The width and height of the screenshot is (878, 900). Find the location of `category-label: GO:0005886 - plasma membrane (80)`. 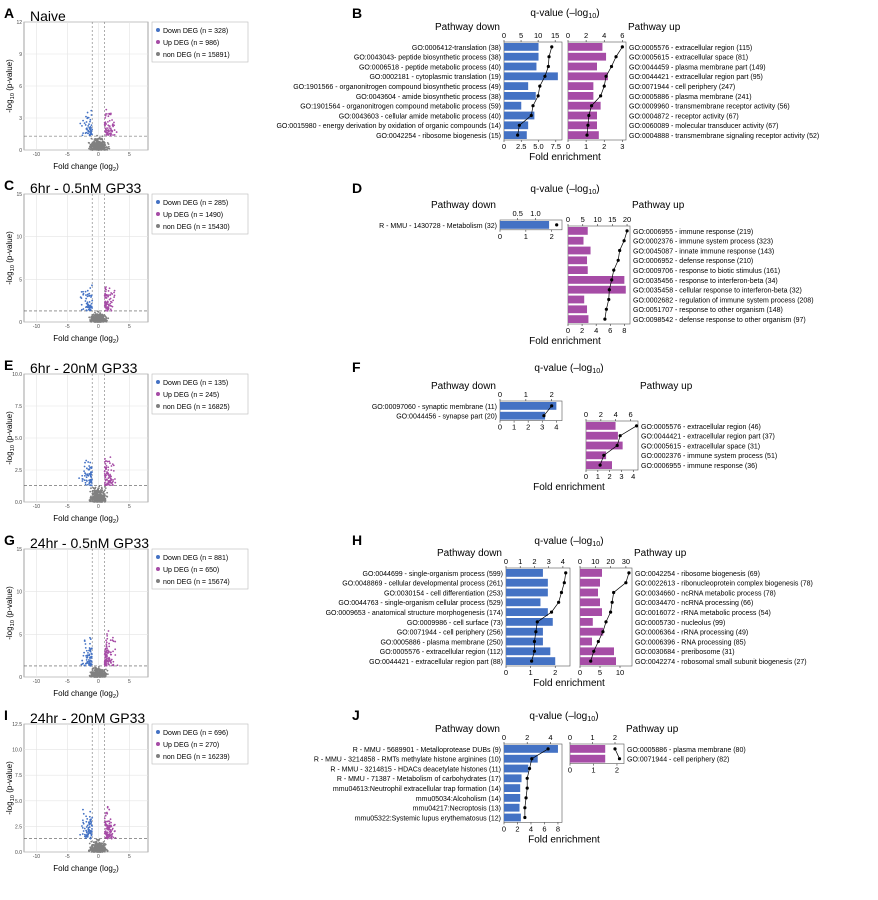

category-label: GO:0005886 - plasma membrane (80) is located at coordinates (686, 750).